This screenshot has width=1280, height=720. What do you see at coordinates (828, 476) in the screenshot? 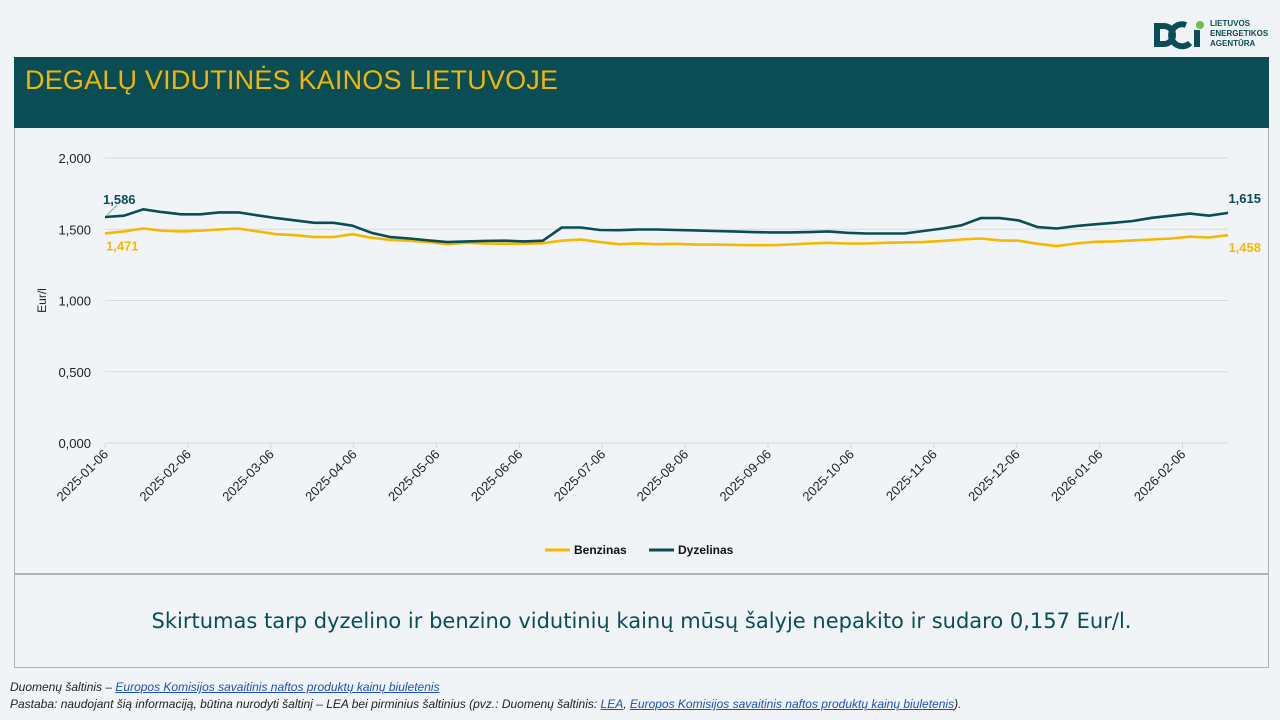
I see `x-tick-label: 2025-10-06` at bounding box center [828, 476].